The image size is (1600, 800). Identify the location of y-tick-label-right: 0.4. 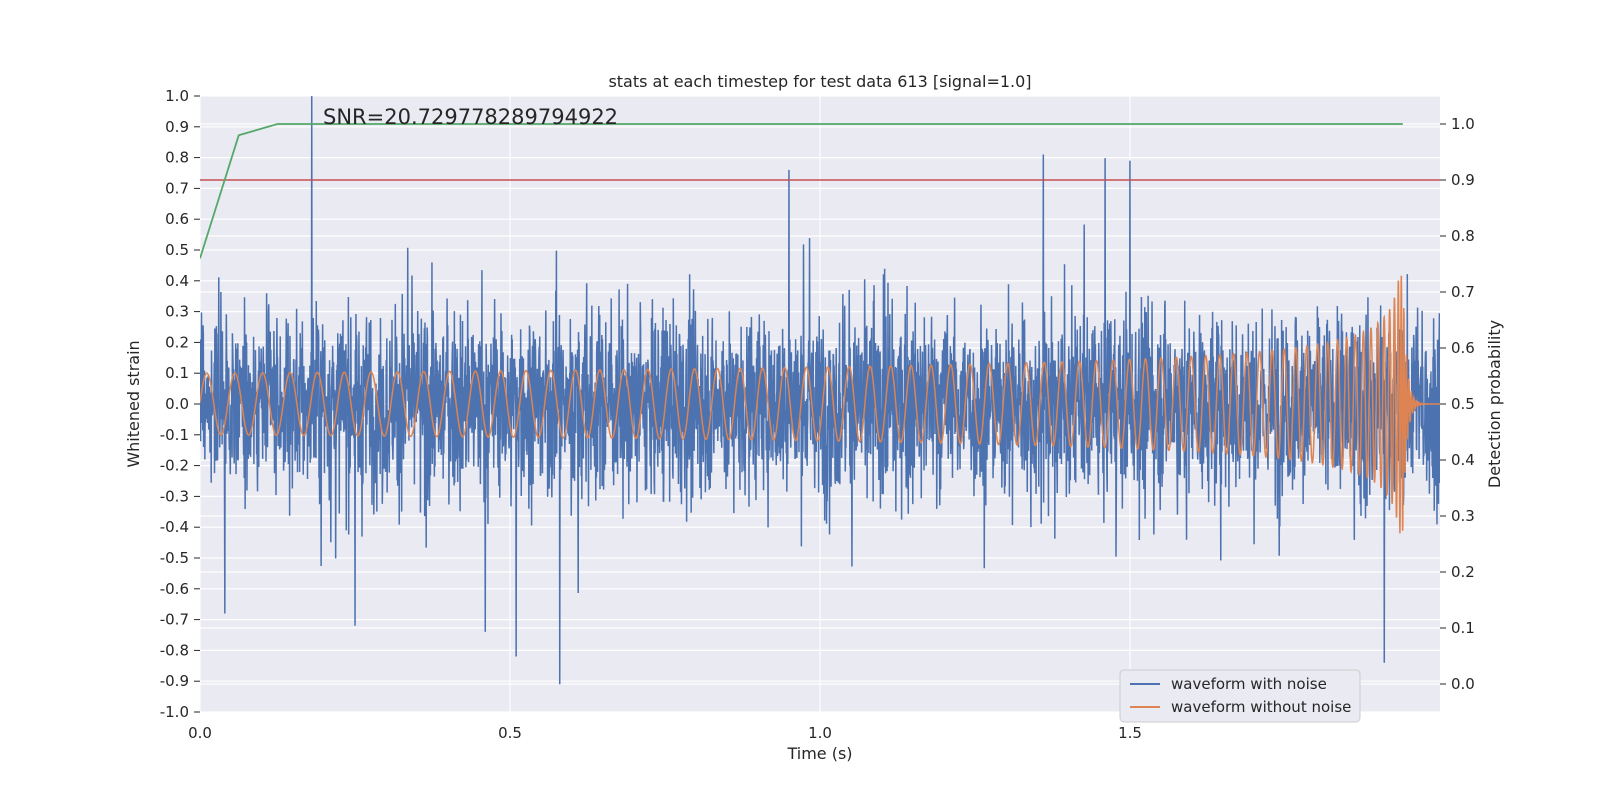
(1463, 460).